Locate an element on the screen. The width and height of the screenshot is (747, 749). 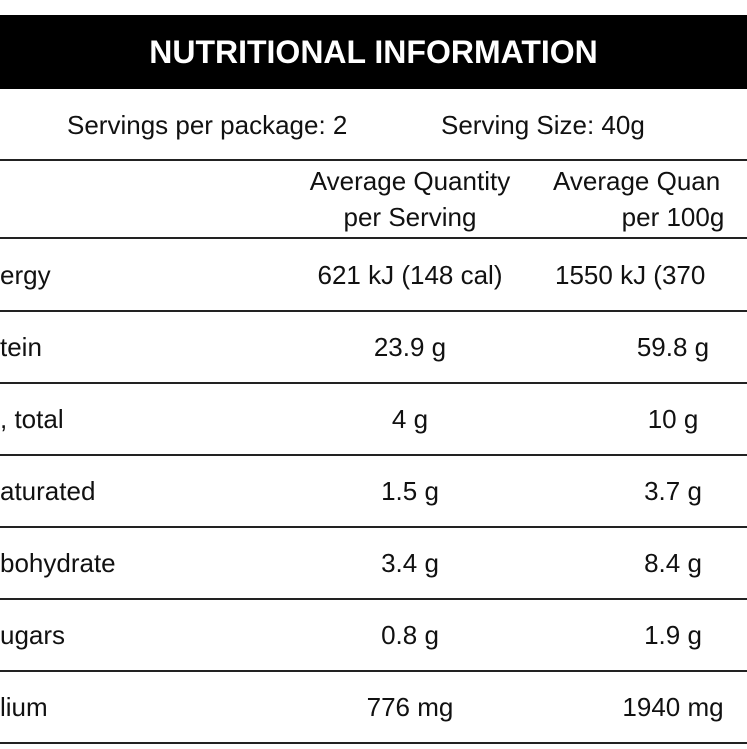
per-100g: 59.8 g is located at coordinates (673, 347).